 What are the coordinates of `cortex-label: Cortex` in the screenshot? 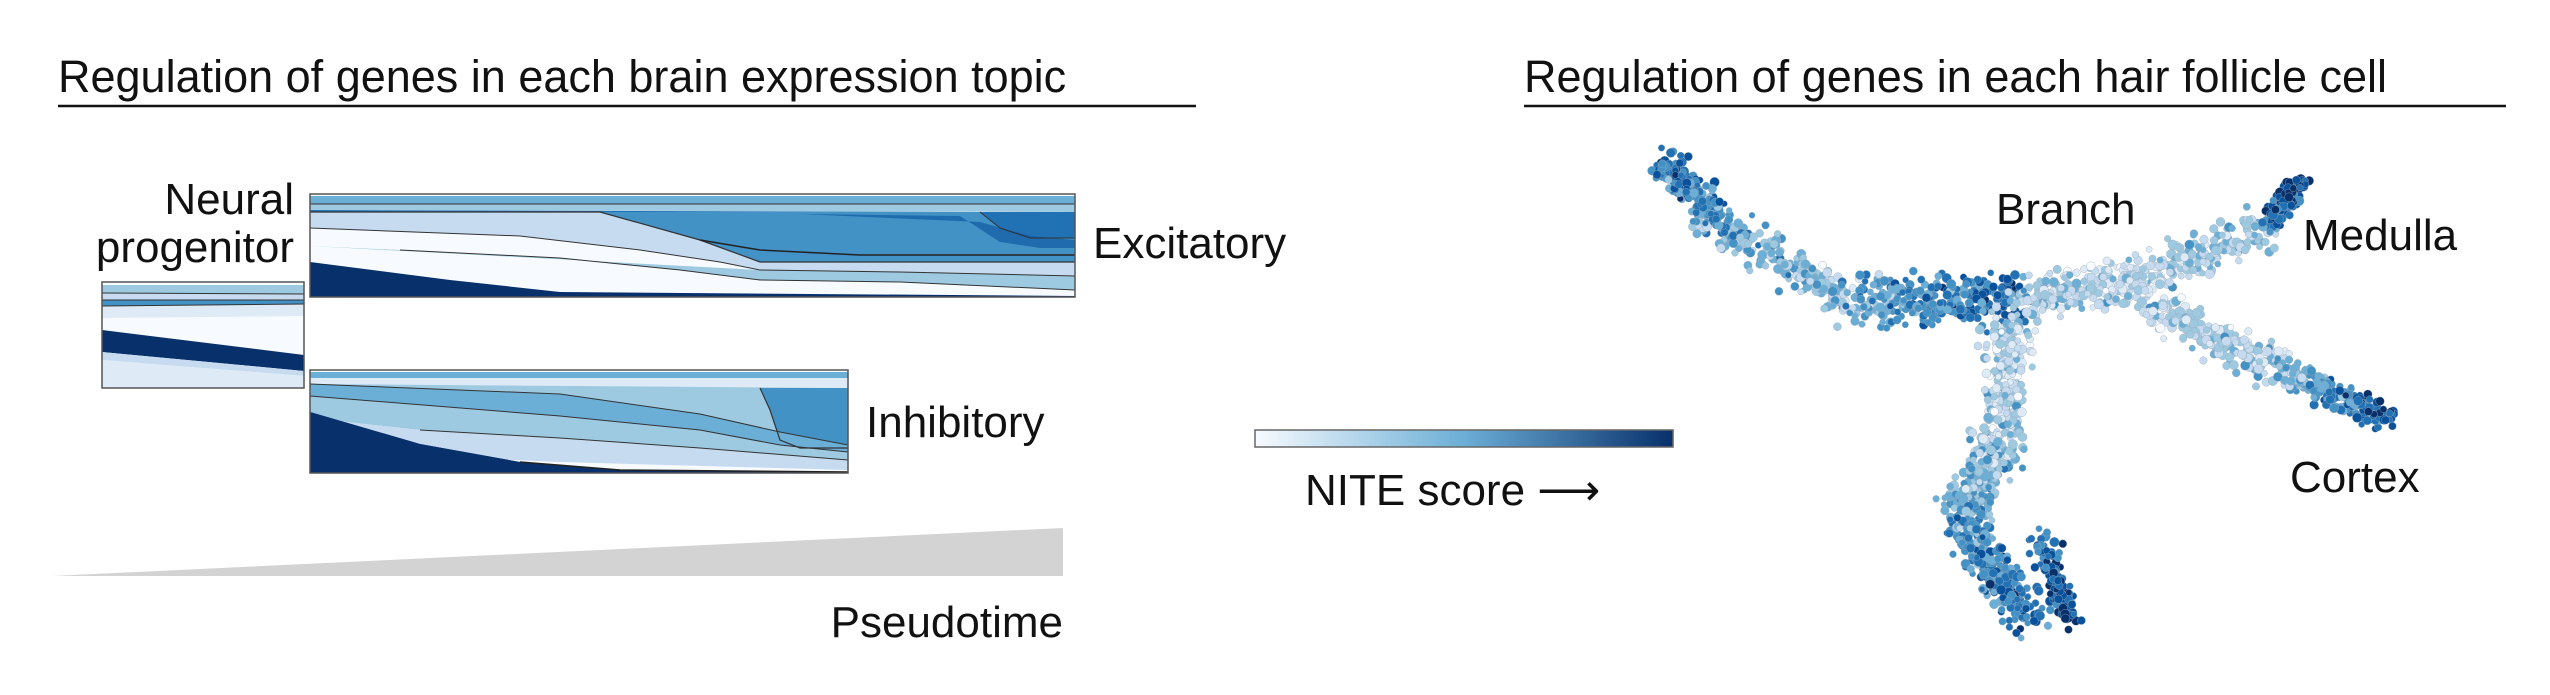 It's located at (2355, 477).